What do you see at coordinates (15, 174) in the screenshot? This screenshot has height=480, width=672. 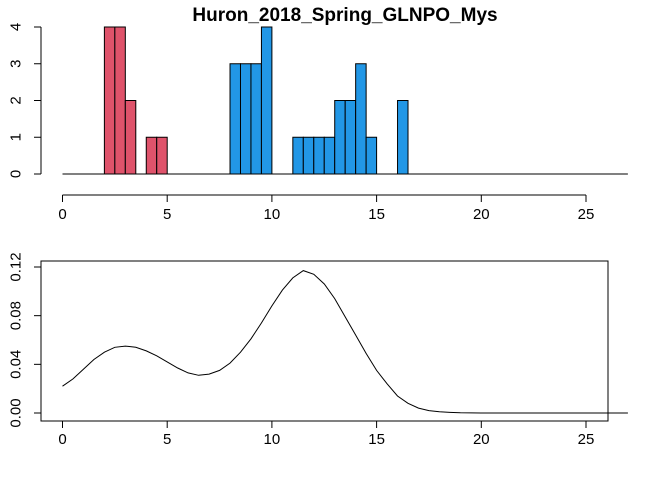 I see `y-tick-label: 0` at bounding box center [15, 174].